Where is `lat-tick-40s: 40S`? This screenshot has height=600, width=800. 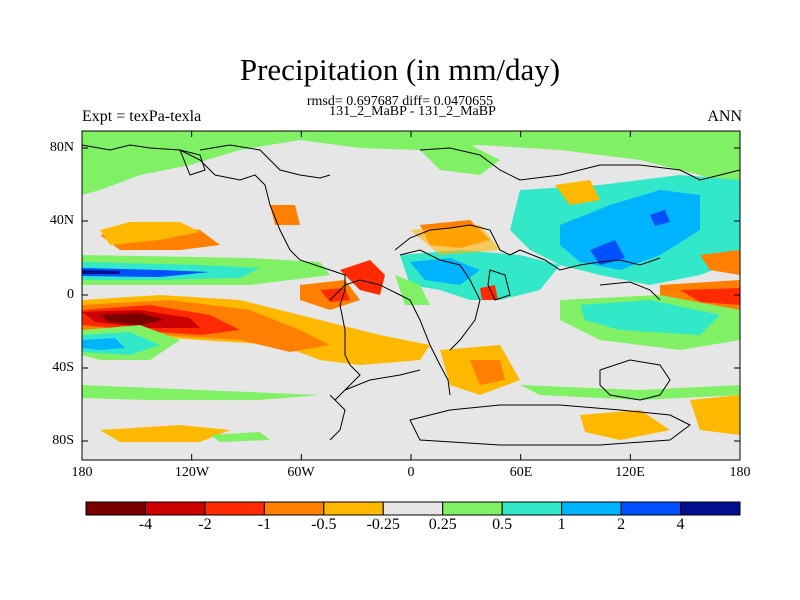
lat-tick-40s: 40S is located at coordinates (63, 367).